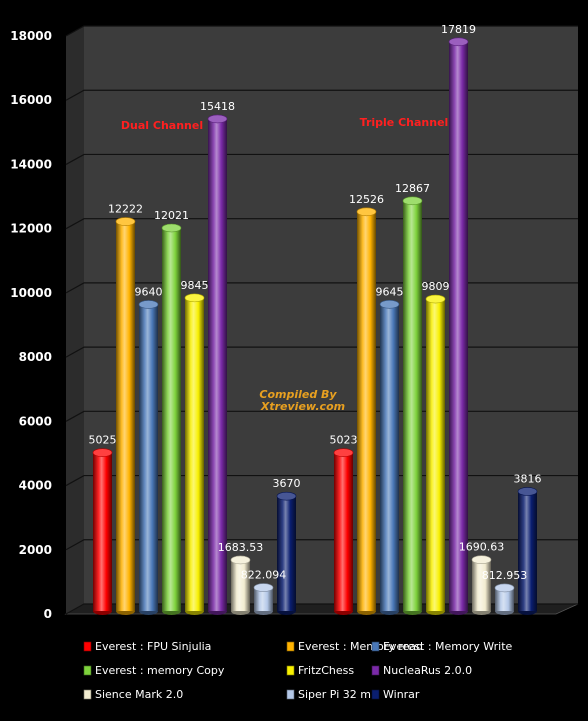 Image resolution: width=588 pixels, height=721 pixels. Describe the element at coordinates (412, 188) in the screenshot. I see `data-label: 12867` at that location.